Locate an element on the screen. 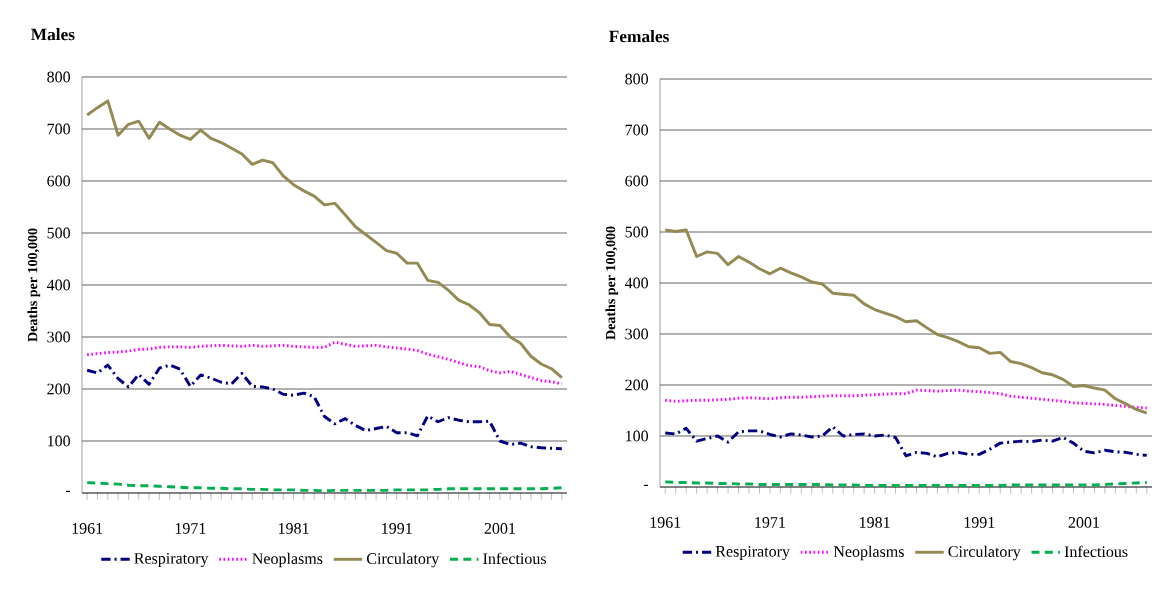  chart-title: Males is located at coordinates (53, 34).